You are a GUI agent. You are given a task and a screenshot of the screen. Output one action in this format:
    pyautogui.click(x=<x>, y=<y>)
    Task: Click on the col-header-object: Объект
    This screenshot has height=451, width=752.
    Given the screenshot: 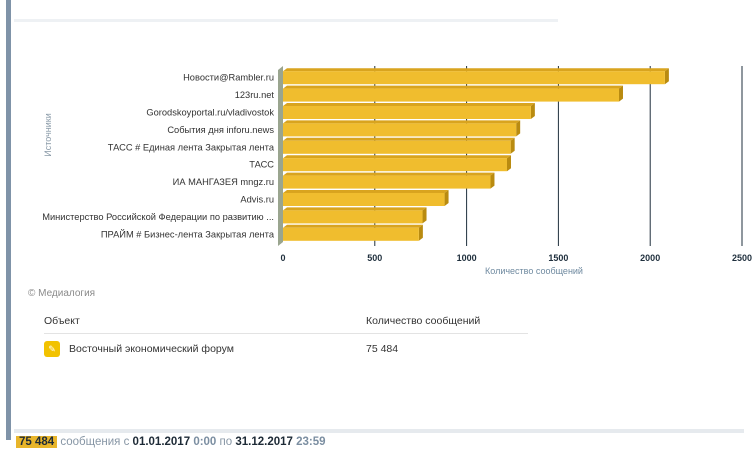 What is the action you would take?
    pyautogui.click(x=62, y=320)
    